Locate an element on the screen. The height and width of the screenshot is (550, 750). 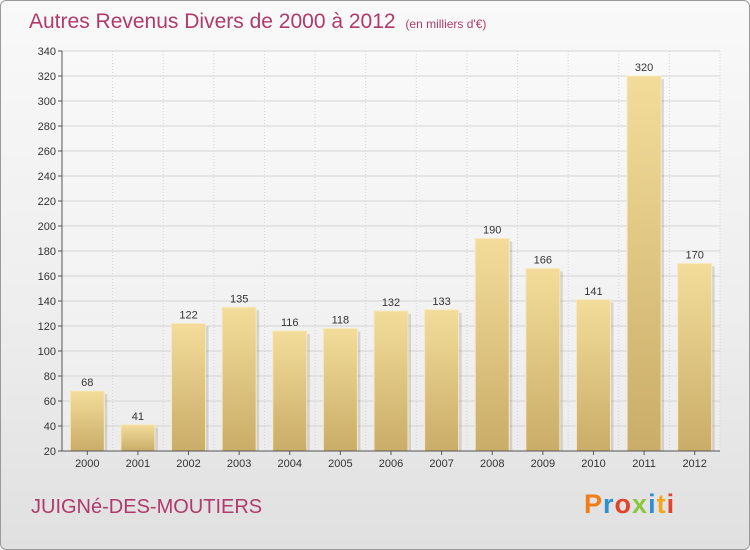
bar-2007 is located at coordinates (442, 380).